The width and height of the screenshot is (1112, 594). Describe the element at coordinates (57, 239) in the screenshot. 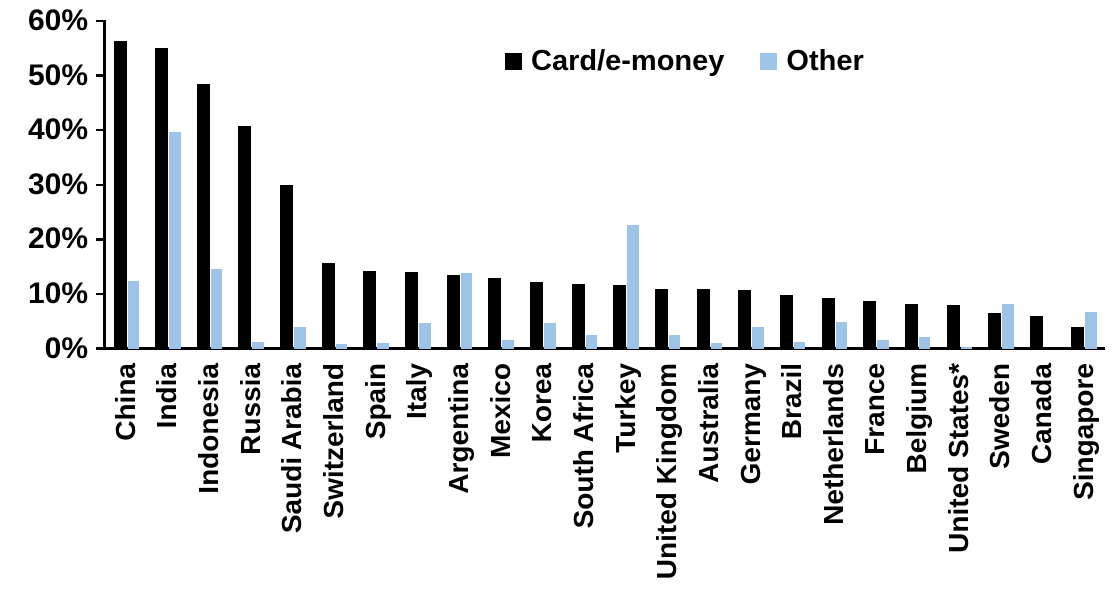

I see `y-axis-label: 20%` at that location.